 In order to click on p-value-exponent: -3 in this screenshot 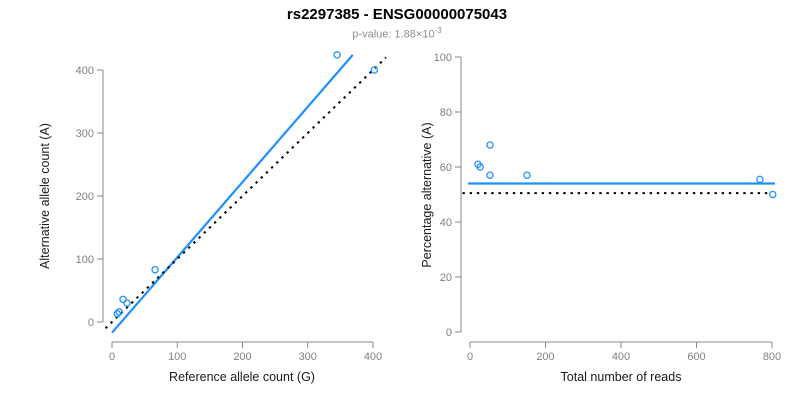, I will do `click(438, 30)`.